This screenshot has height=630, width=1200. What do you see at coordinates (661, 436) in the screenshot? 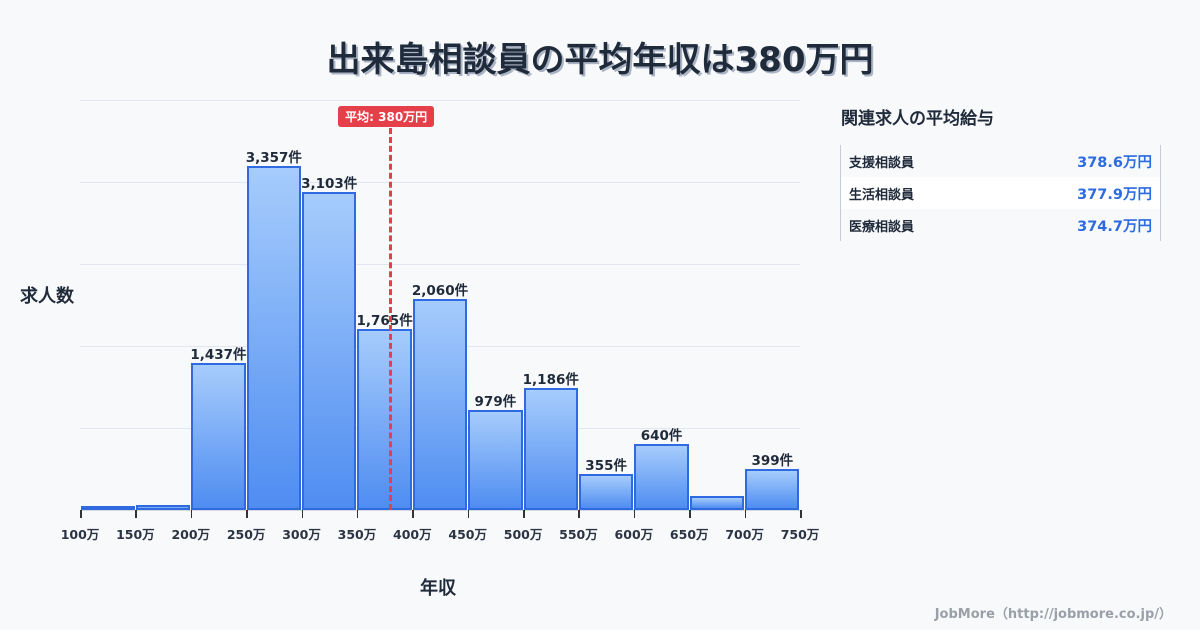
I see `bar-value-label: 640件` at bounding box center [661, 436].